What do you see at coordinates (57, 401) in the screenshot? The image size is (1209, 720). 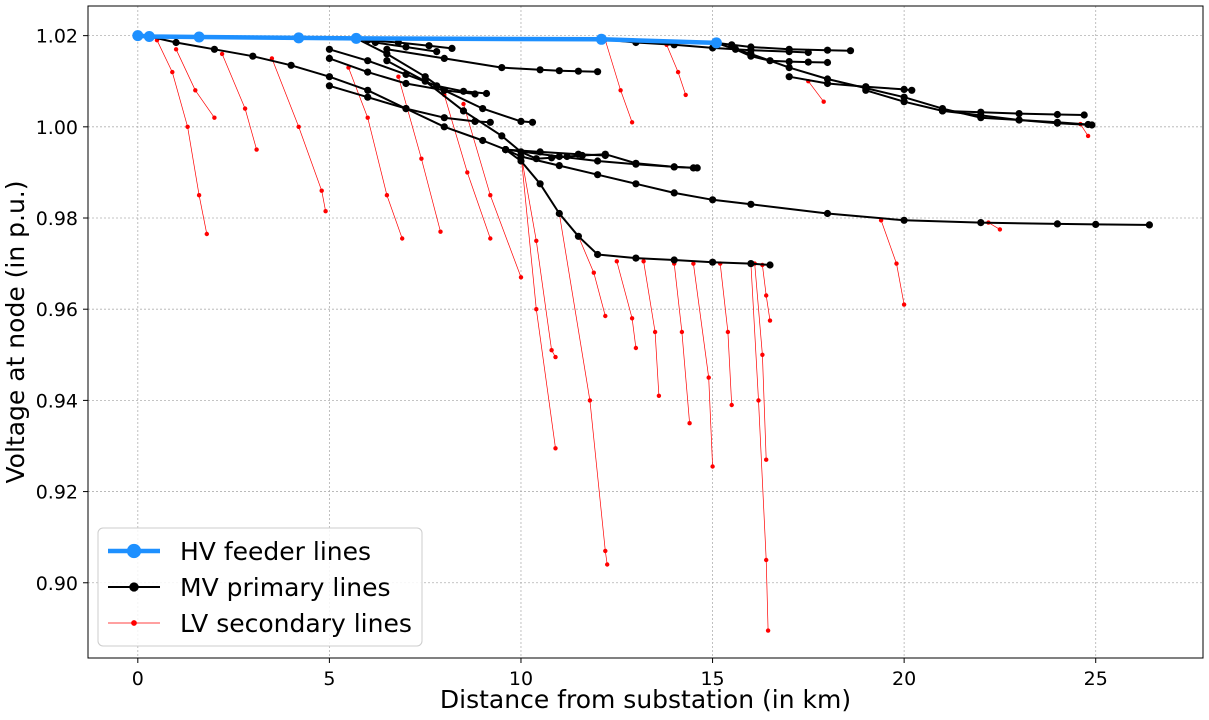 I see `y-tick-label: 0.94` at bounding box center [57, 401].